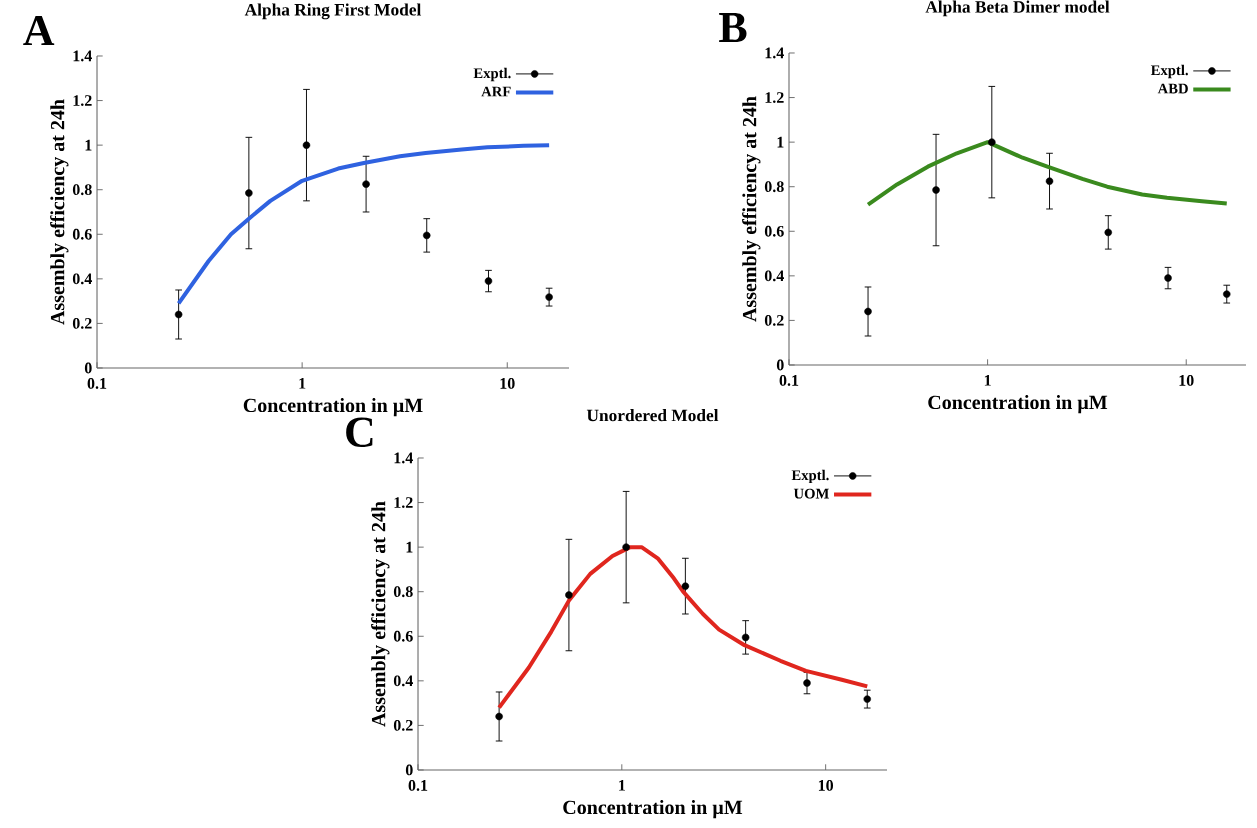 The width and height of the screenshot is (1257, 828). I want to click on text: B, so click(733, 28).